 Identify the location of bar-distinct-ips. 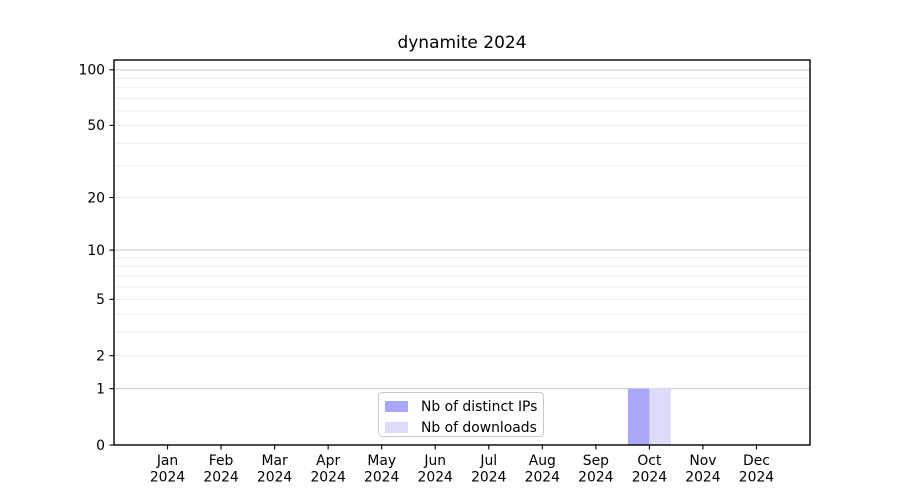
(638, 416).